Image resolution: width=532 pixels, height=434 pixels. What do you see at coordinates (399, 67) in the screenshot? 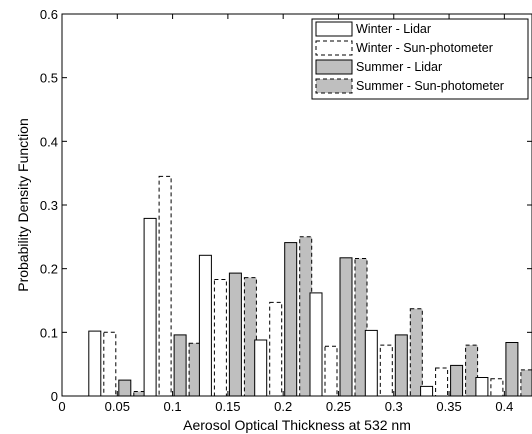
I see `legend-label: Summer - Lidar` at bounding box center [399, 67].